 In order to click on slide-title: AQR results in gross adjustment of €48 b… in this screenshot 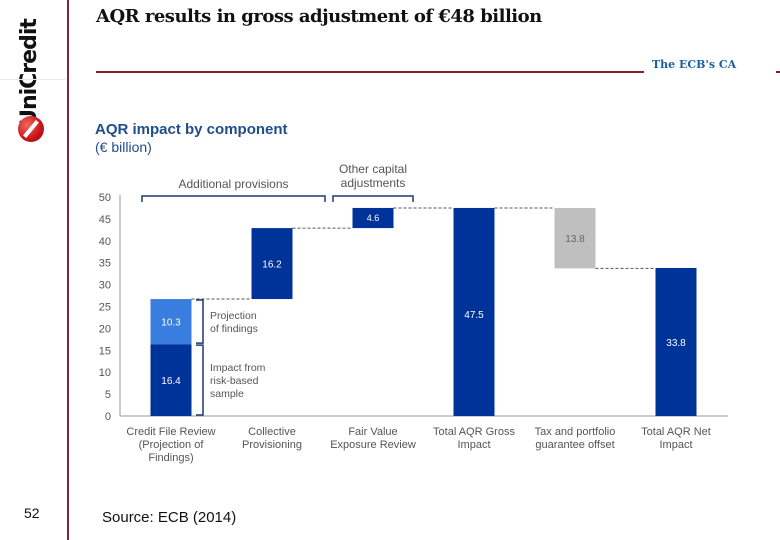, I will do `click(319, 16)`.